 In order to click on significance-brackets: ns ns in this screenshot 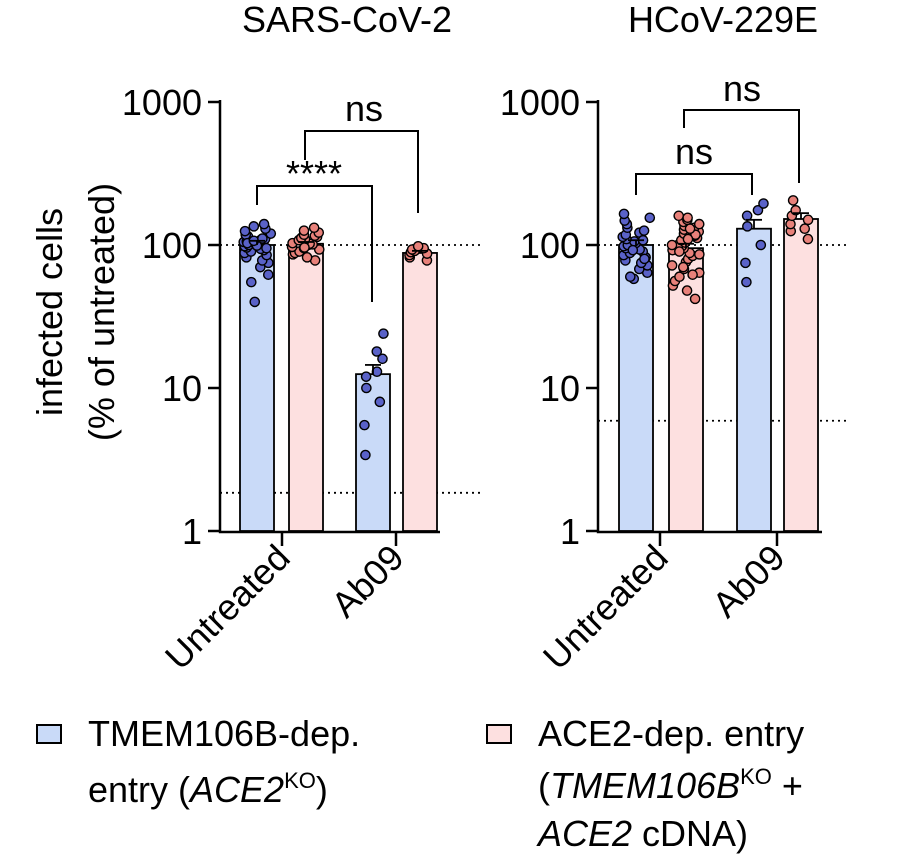, I will do `click(717, 131)`.